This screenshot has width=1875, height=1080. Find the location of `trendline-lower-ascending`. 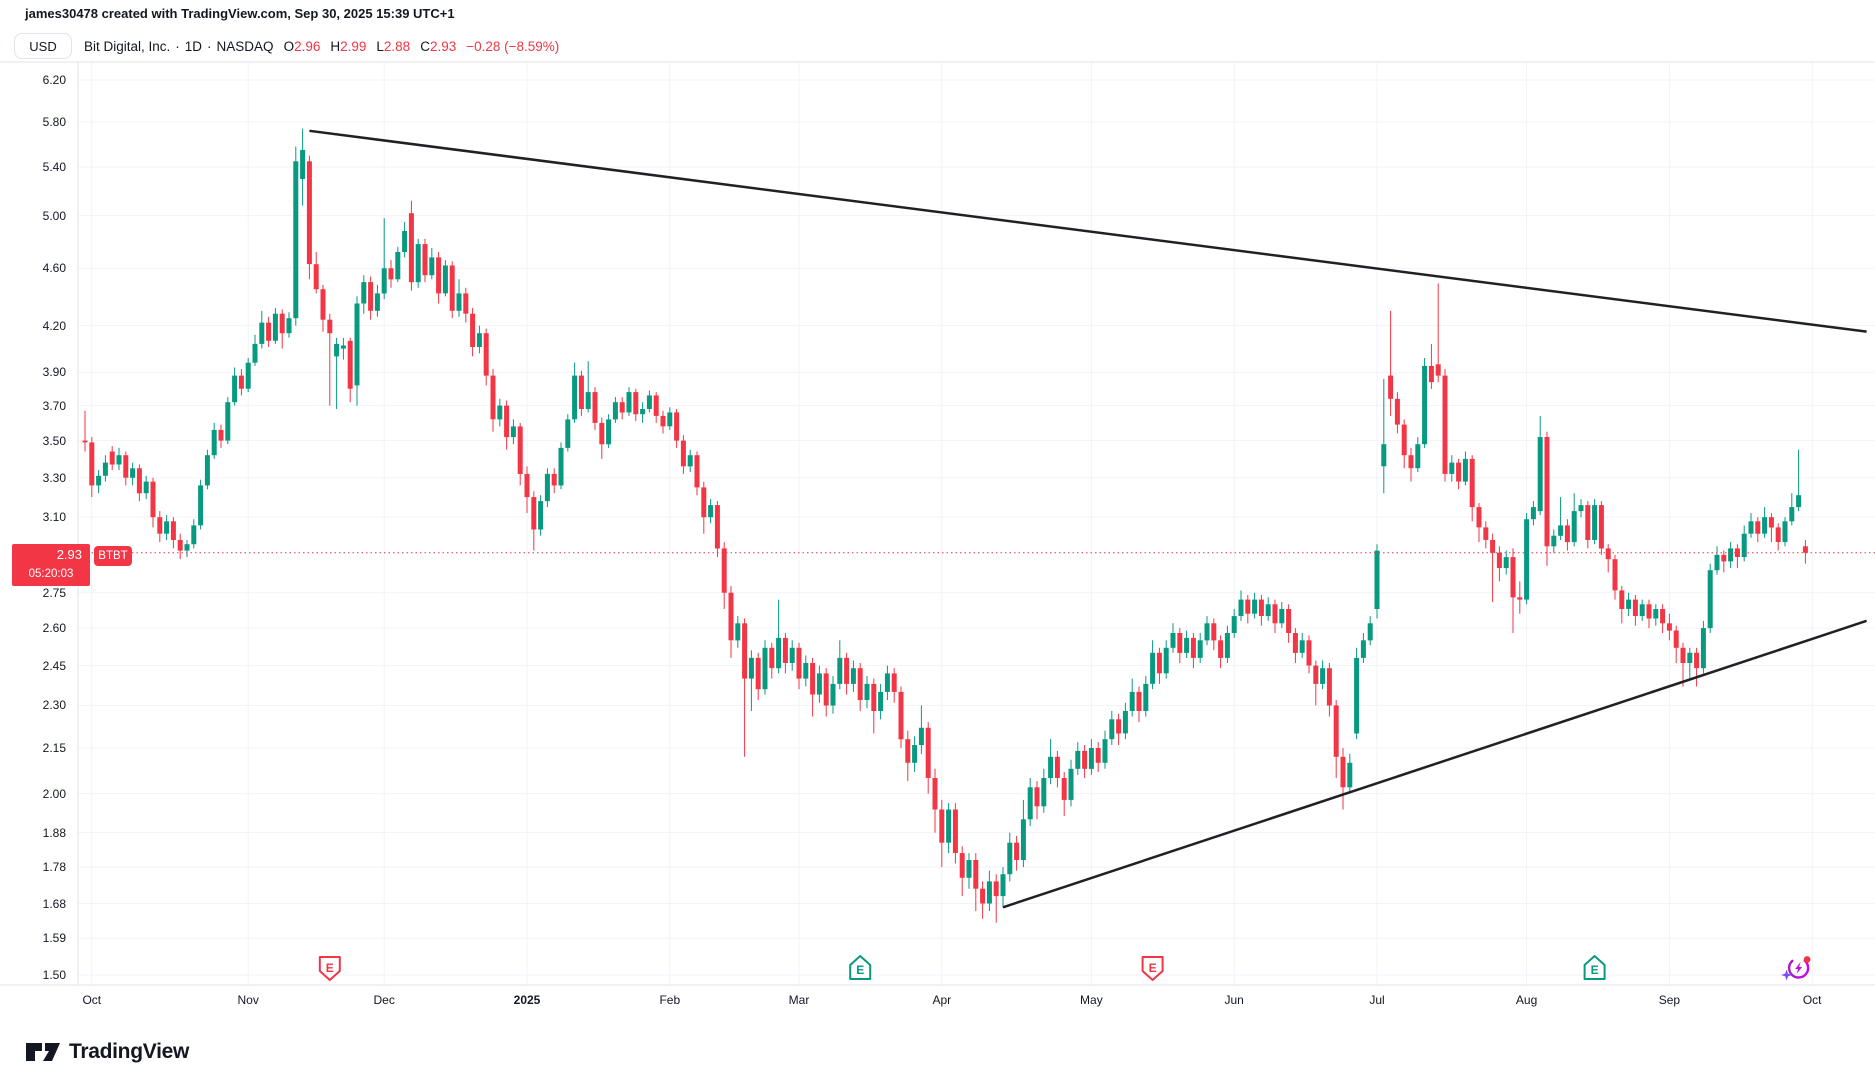

trendline-lower-ascending is located at coordinates (1434, 764).